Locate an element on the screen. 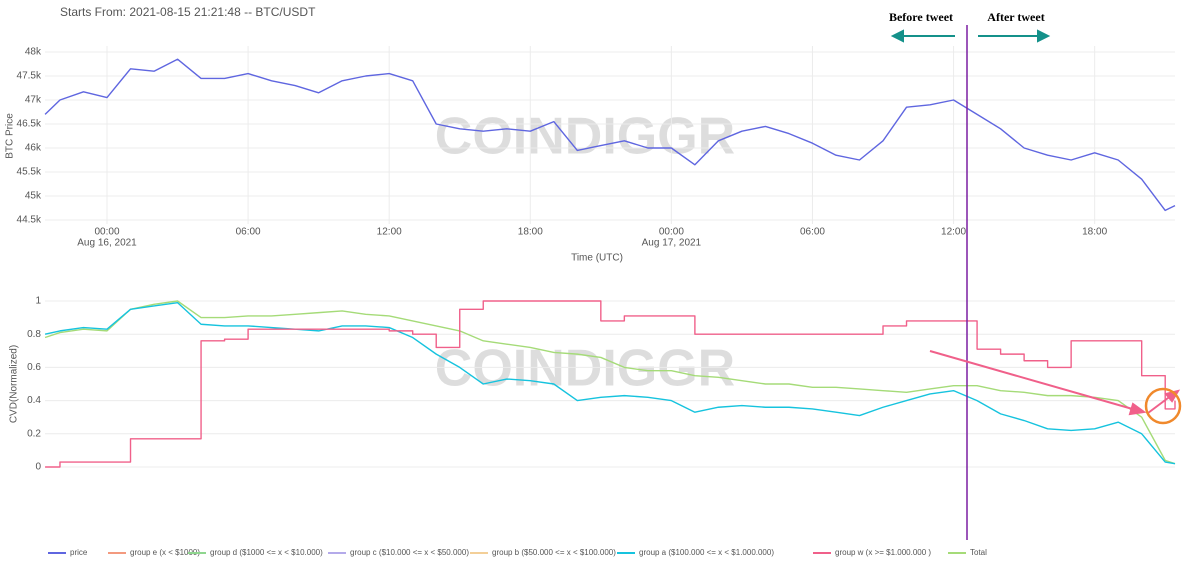  annotation: After tweet is located at coordinates (1015, 17).